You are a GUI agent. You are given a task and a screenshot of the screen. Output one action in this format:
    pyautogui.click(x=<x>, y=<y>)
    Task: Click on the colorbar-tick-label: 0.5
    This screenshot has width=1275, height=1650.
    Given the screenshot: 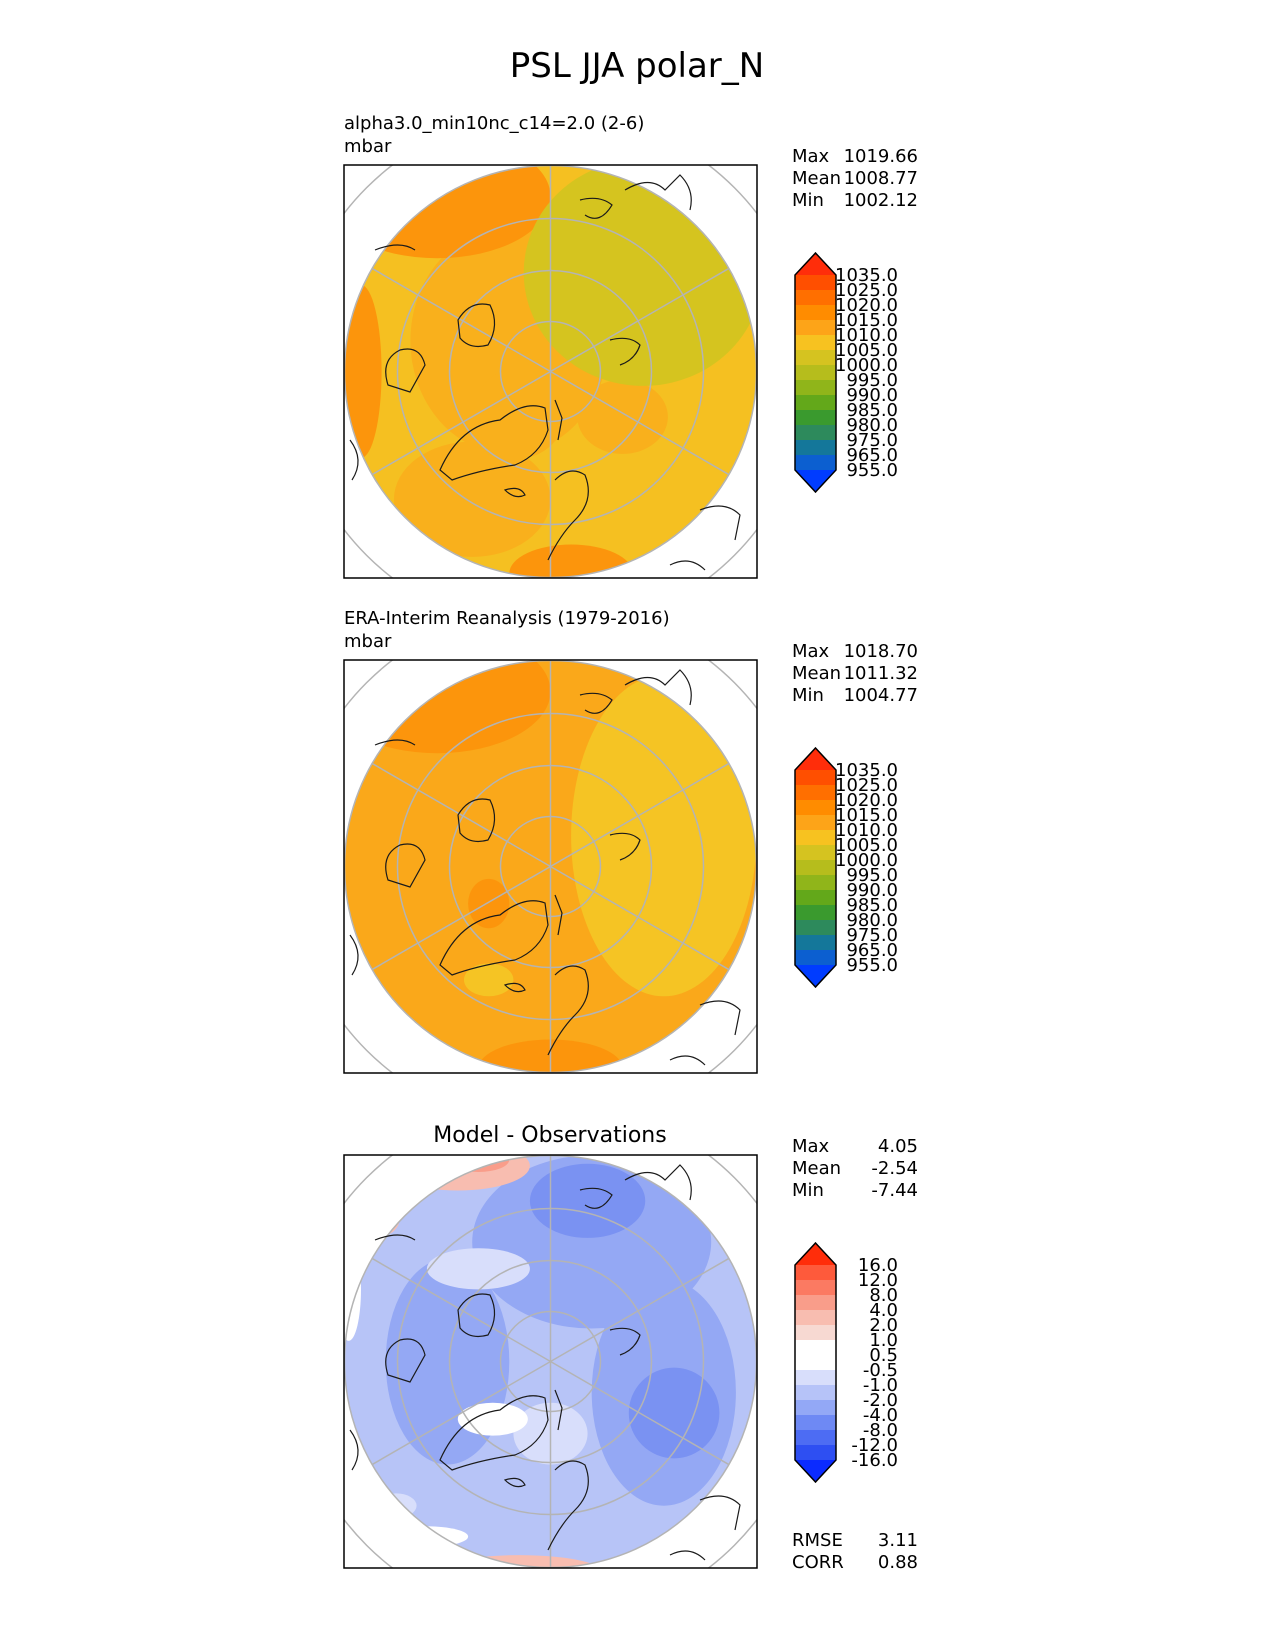 What is the action you would take?
    pyautogui.click(x=883, y=1355)
    